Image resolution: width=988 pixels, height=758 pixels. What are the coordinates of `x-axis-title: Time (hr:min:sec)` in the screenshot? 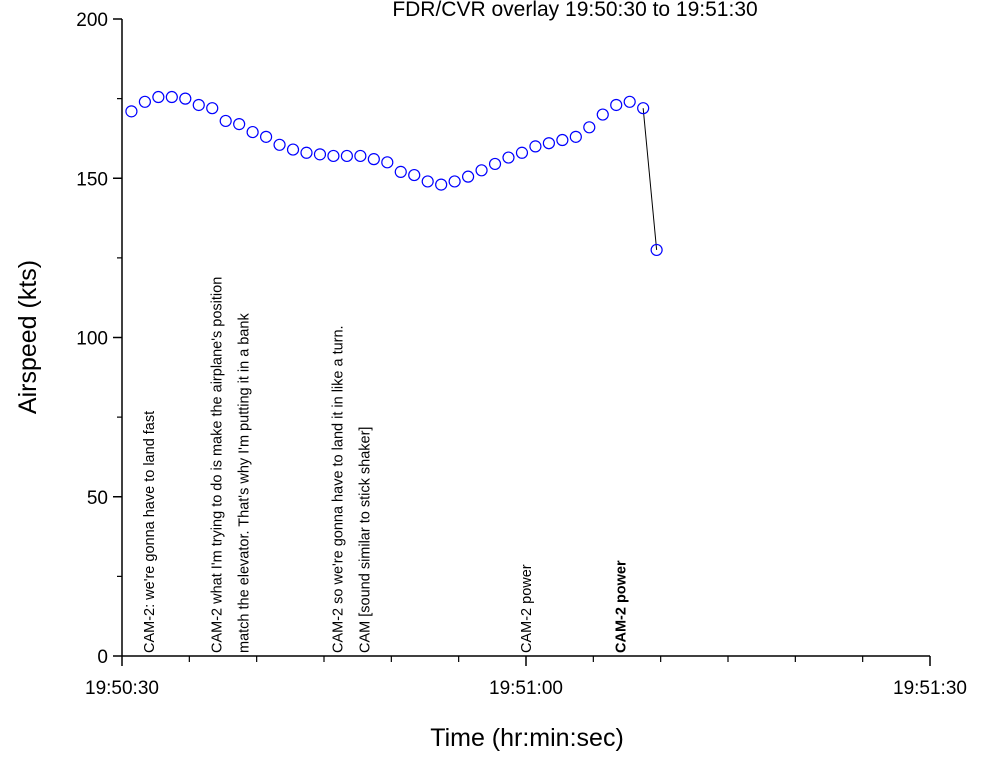 It's located at (527, 738).